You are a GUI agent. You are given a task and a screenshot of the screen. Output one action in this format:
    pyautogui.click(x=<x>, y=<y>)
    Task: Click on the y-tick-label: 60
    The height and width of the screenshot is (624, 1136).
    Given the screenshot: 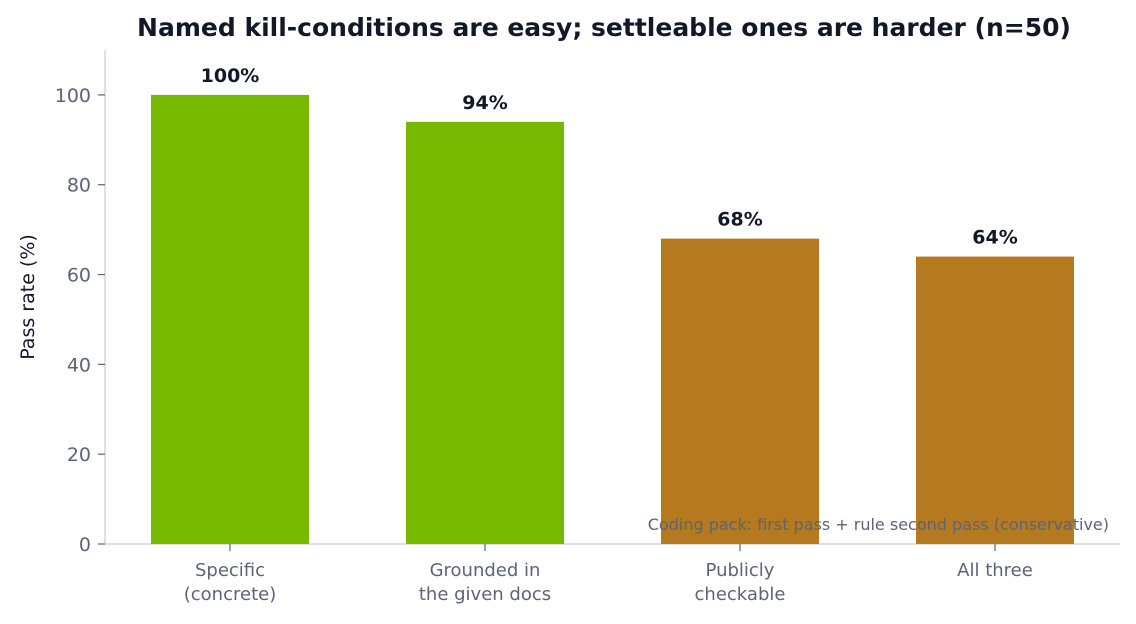 What is the action you would take?
    pyautogui.click(x=79, y=276)
    